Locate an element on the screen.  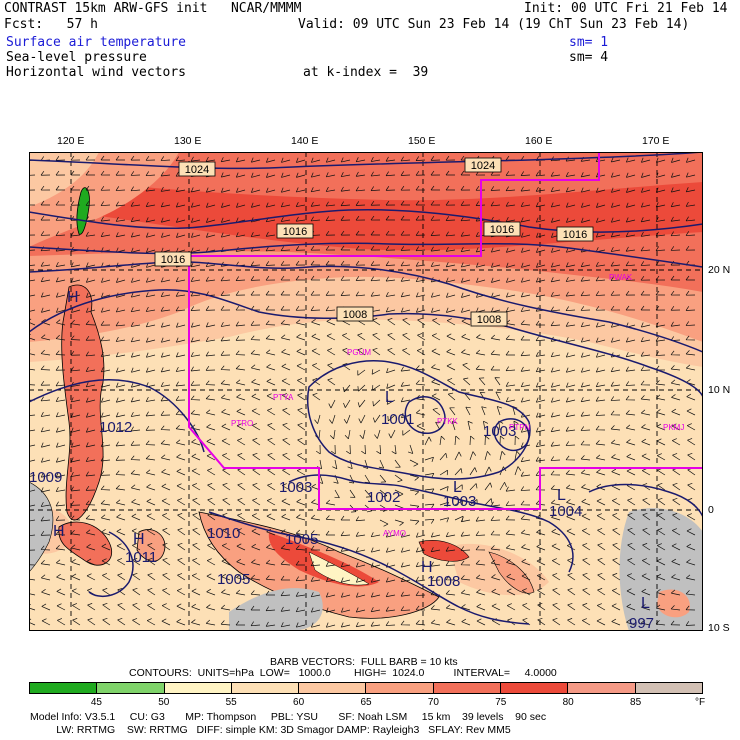
lat-label-10n: 10 N is located at coordinates (719, 390).